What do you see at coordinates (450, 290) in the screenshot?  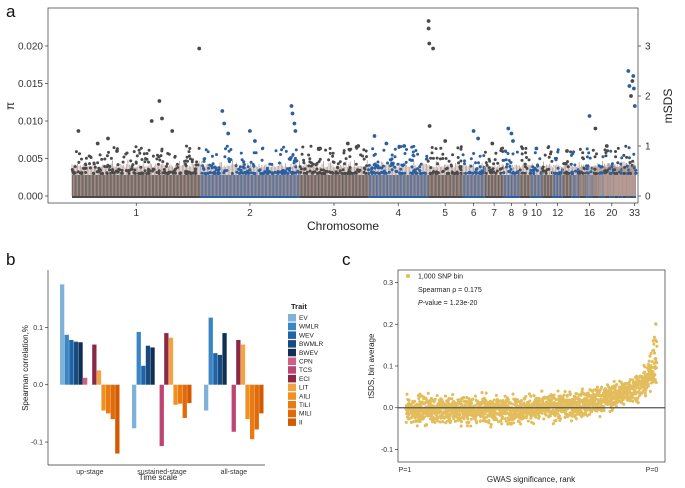 I see `panel-c-stat-rho: Spearman ρ = 0.175` at bounding box center [450, 290].